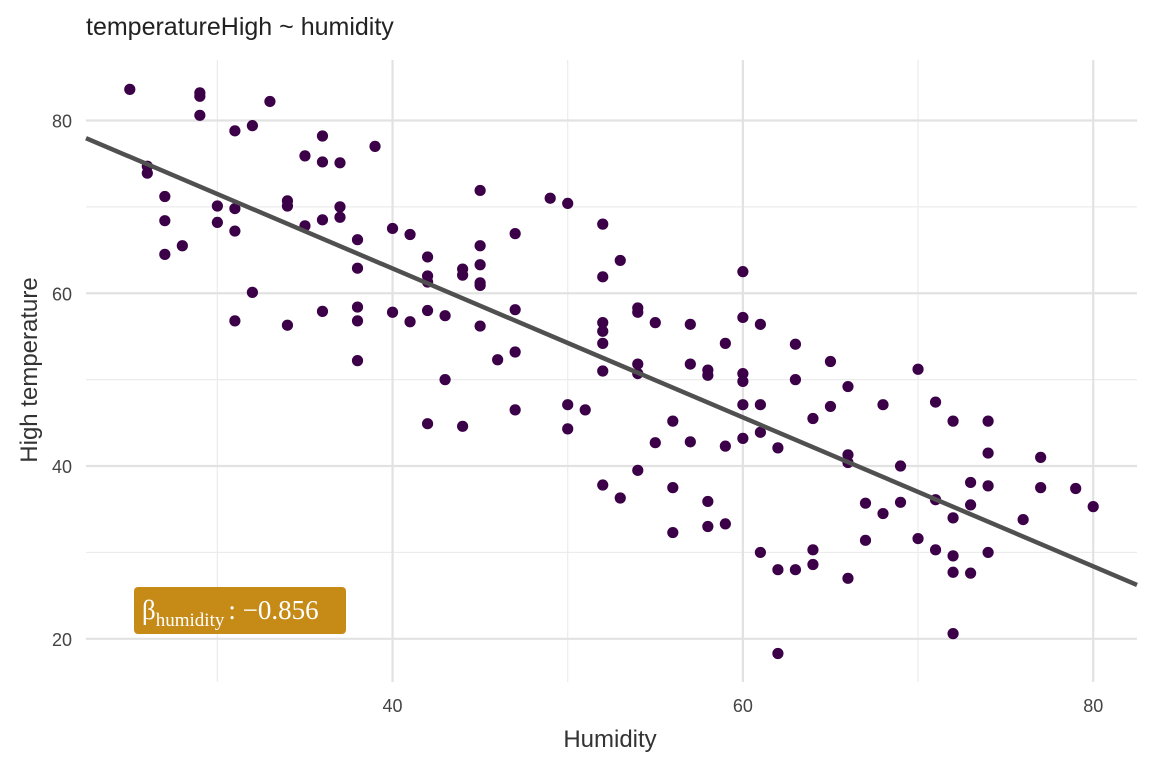  What do you see at coordinates (62, 121) in the screenshot?
I see `y-tick-label: 80` at bounding box center [62, 121].